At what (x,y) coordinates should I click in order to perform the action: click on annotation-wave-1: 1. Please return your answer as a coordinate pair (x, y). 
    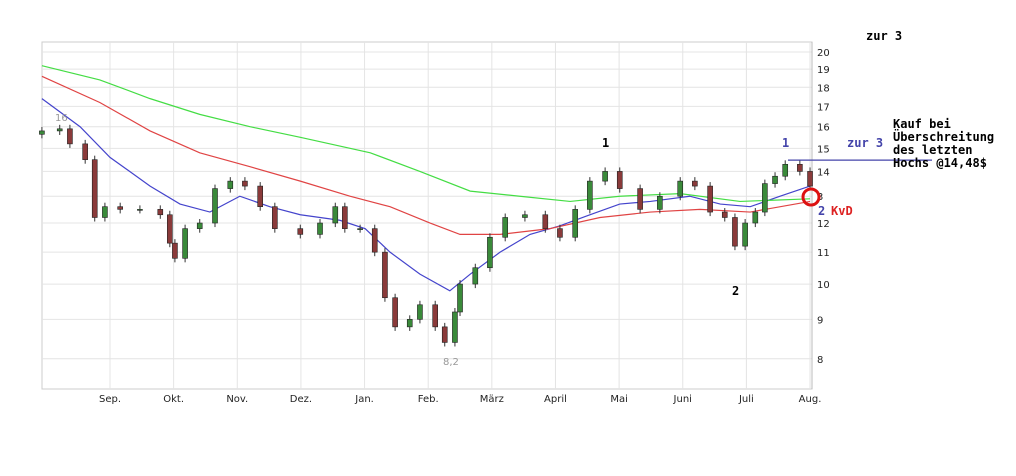
    Looking at the image, I should click on (606, 143).